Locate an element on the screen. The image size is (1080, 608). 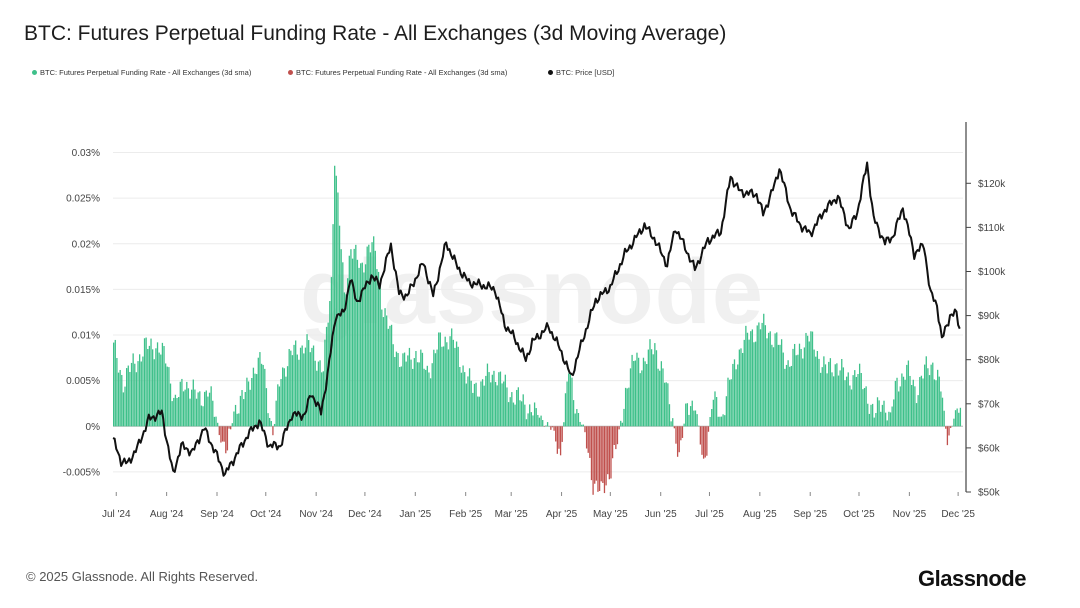
x-tick-label: Sep '25 is located at coordinates (810, 514).